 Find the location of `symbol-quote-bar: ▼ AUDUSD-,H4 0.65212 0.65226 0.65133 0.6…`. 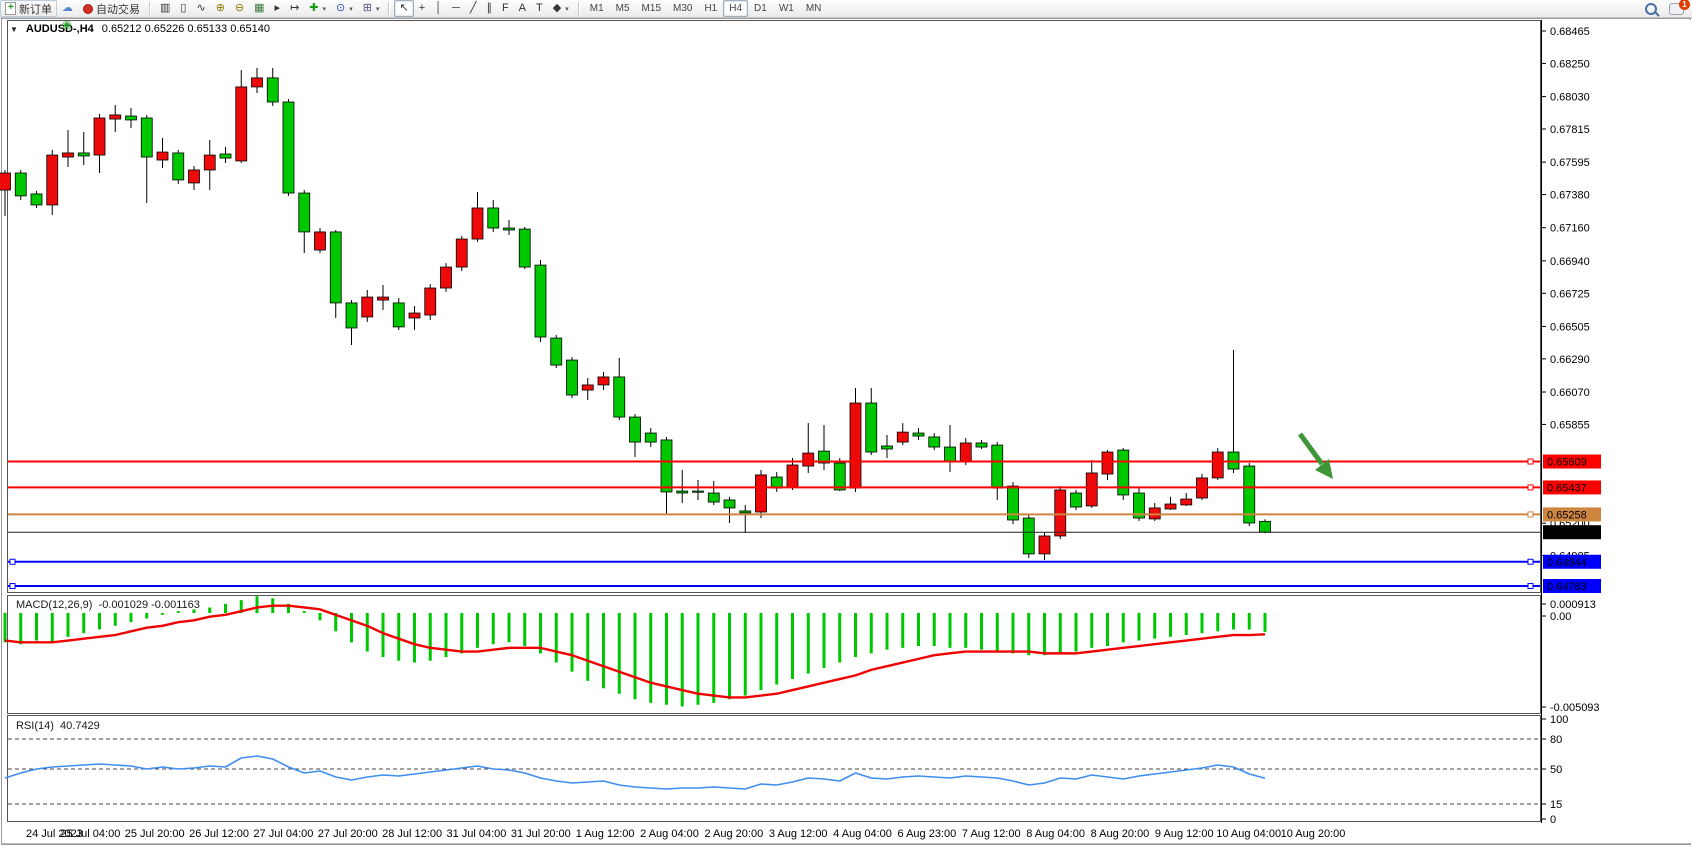

symbol-quote-bar: ▼ AUDUSD-,H4 0.65212 0.65226 0.65133 0.6… is located at coordinates (140, 29).